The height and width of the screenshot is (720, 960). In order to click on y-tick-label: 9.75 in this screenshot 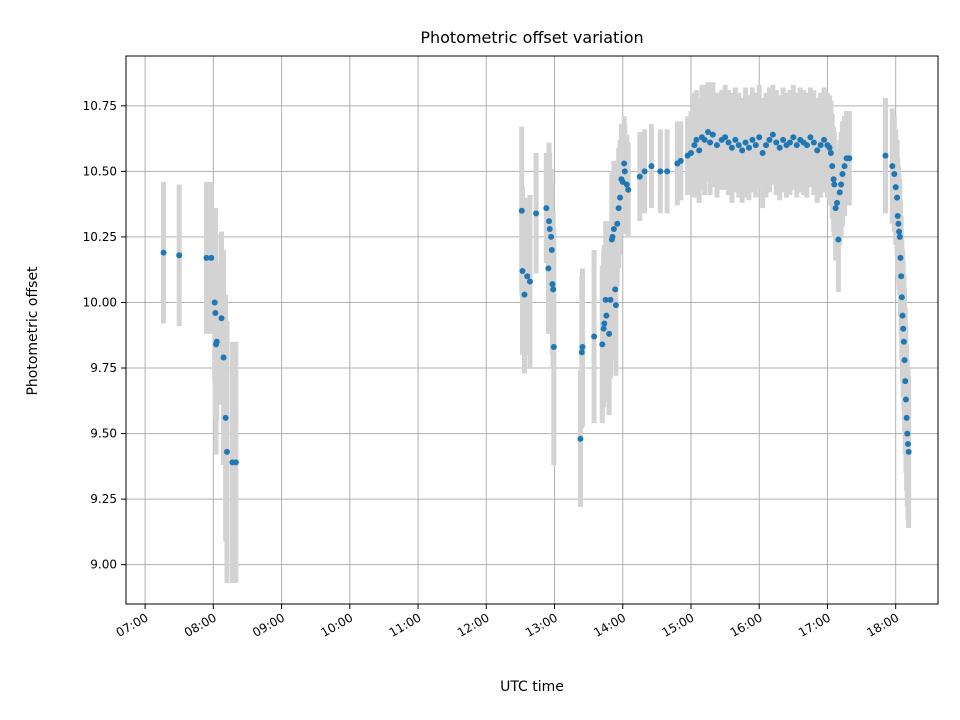, I will do `click(103, 368)`.